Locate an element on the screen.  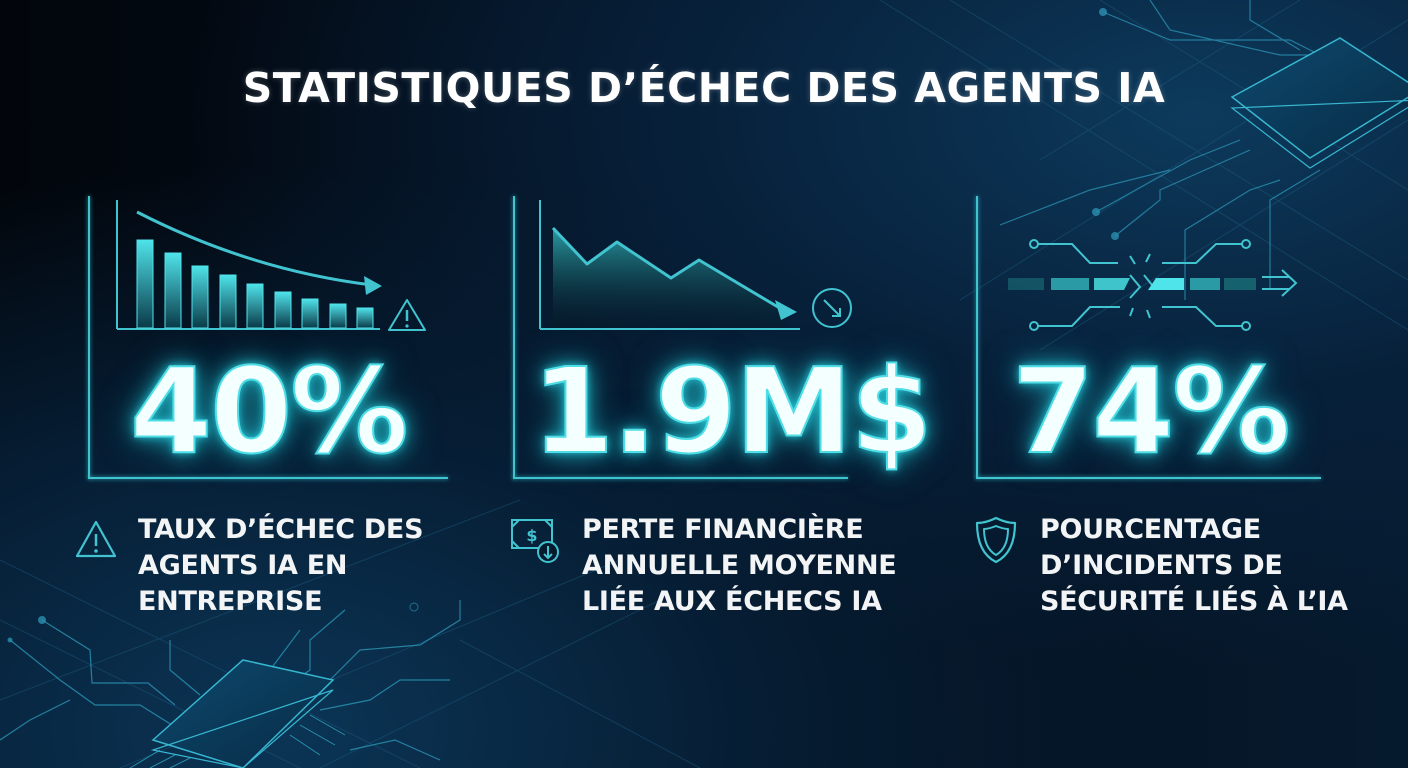
money-down-icon: $ is located at coordinates (535, 541).